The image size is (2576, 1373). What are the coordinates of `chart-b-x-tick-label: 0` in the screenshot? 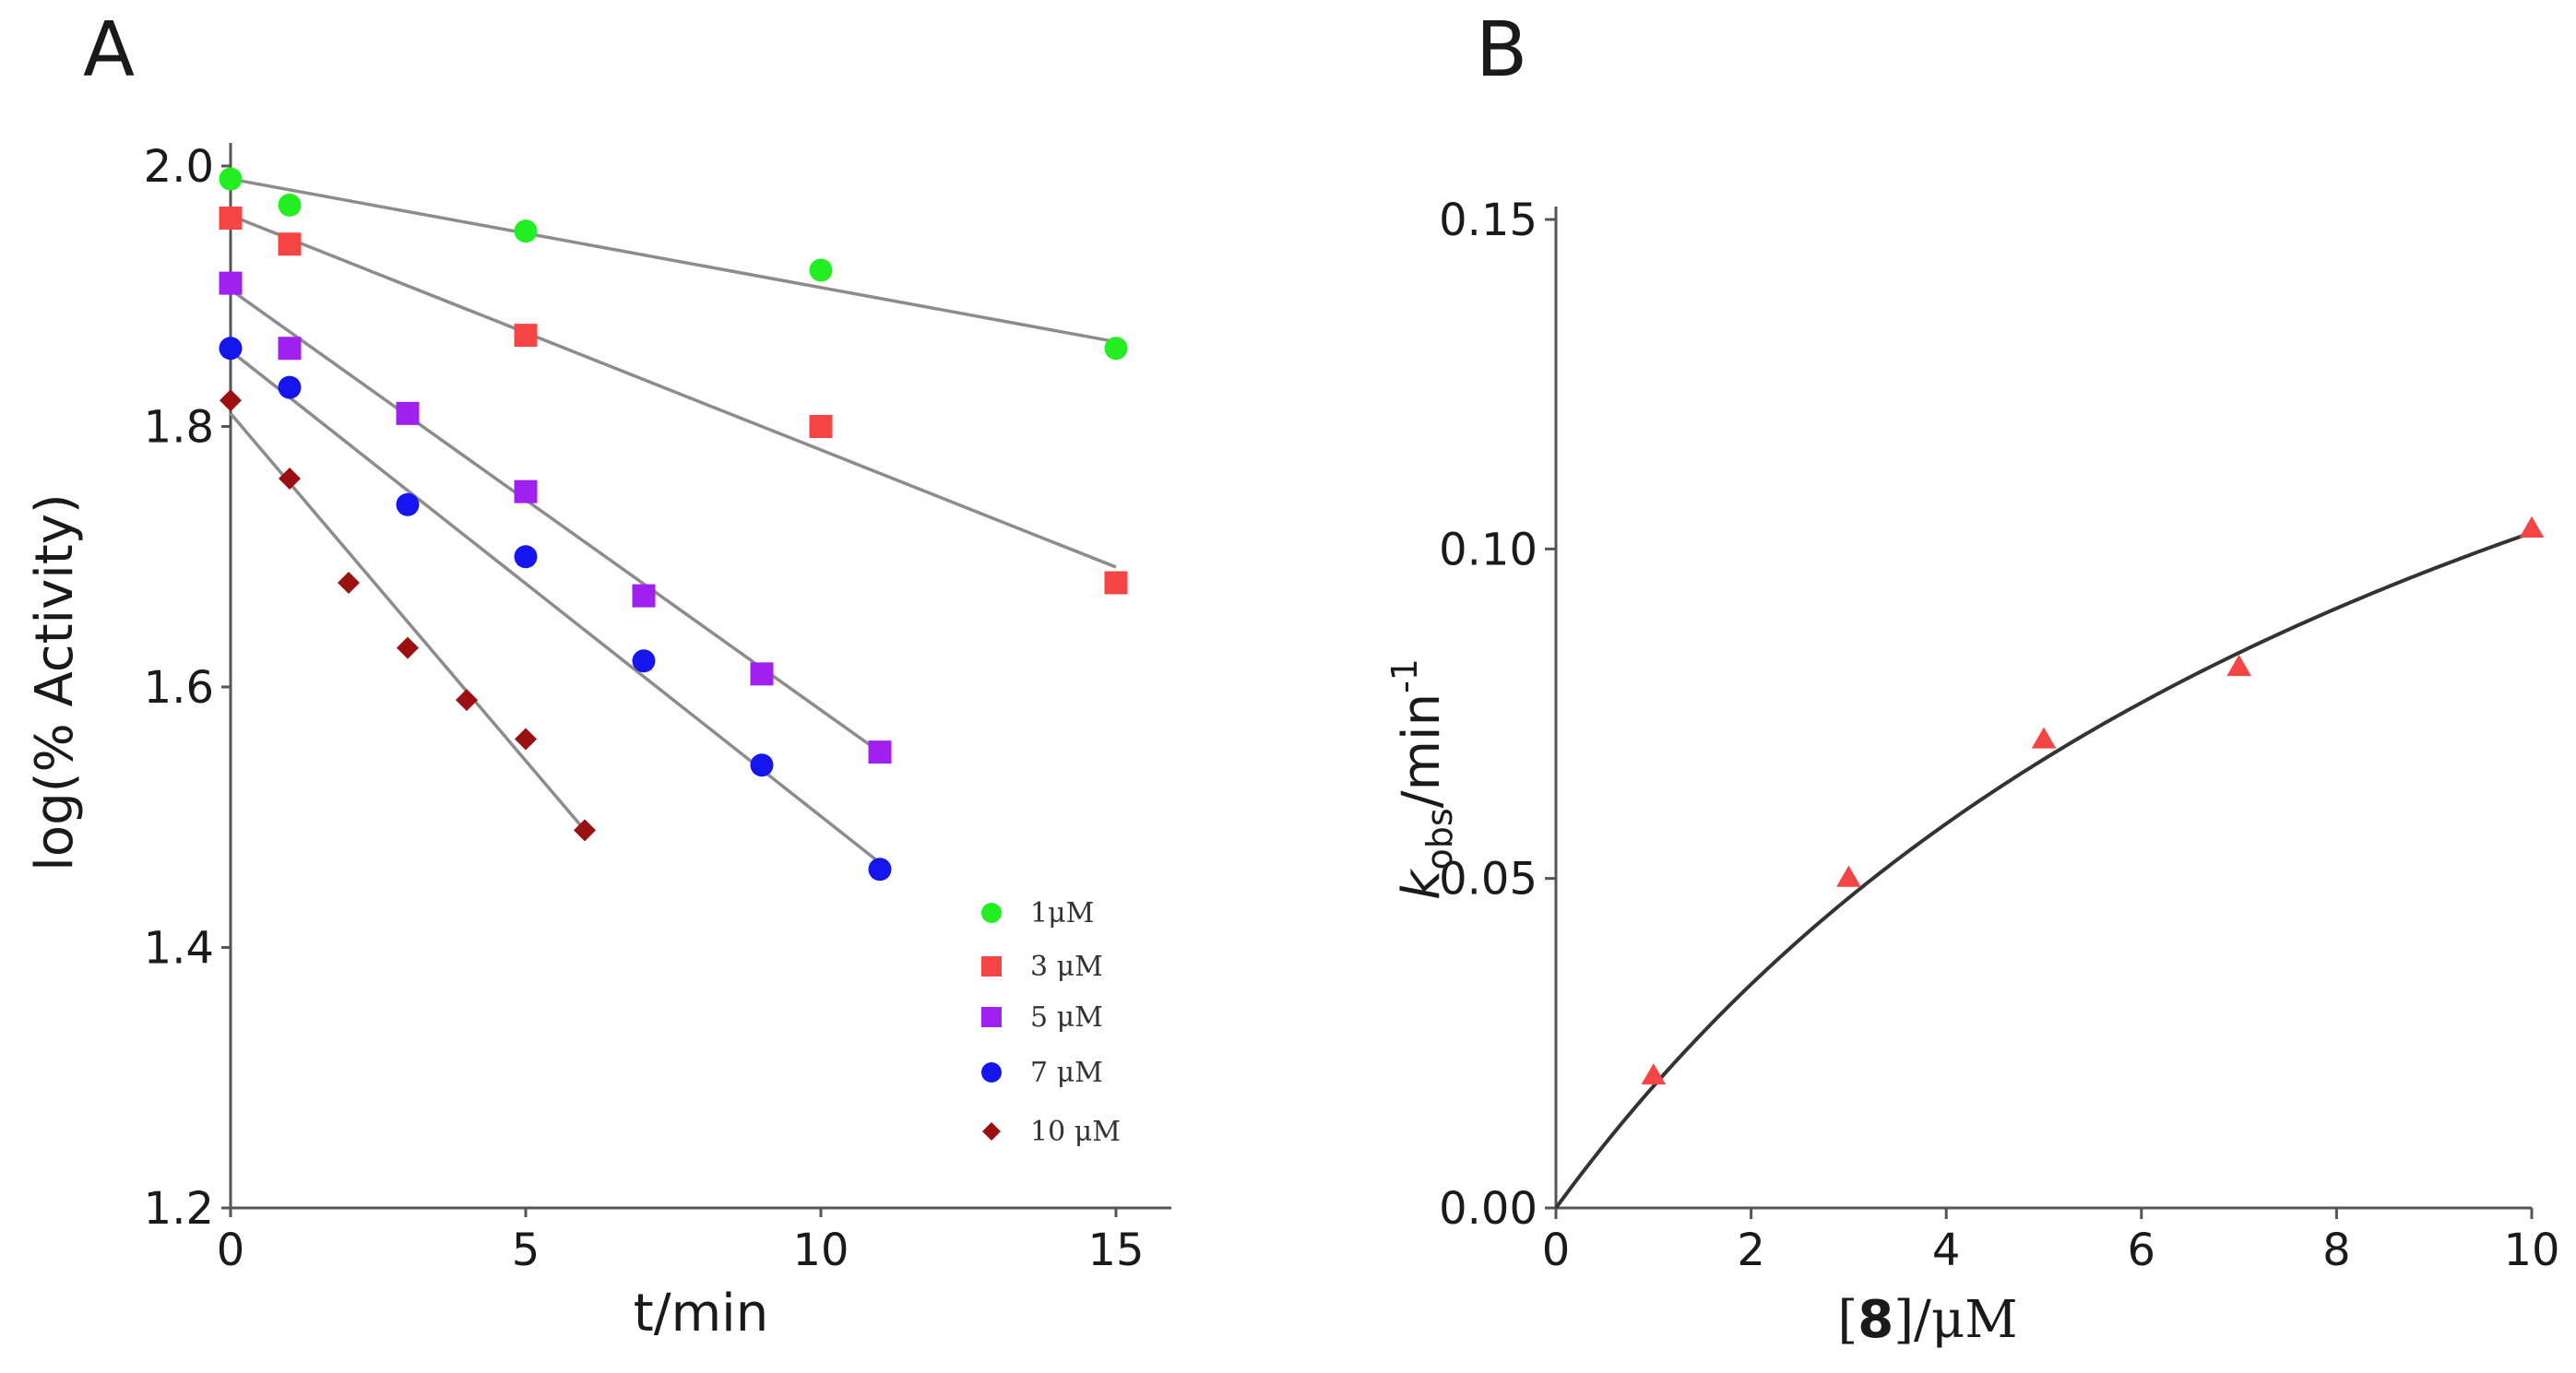 It's located at (1556, 1250).